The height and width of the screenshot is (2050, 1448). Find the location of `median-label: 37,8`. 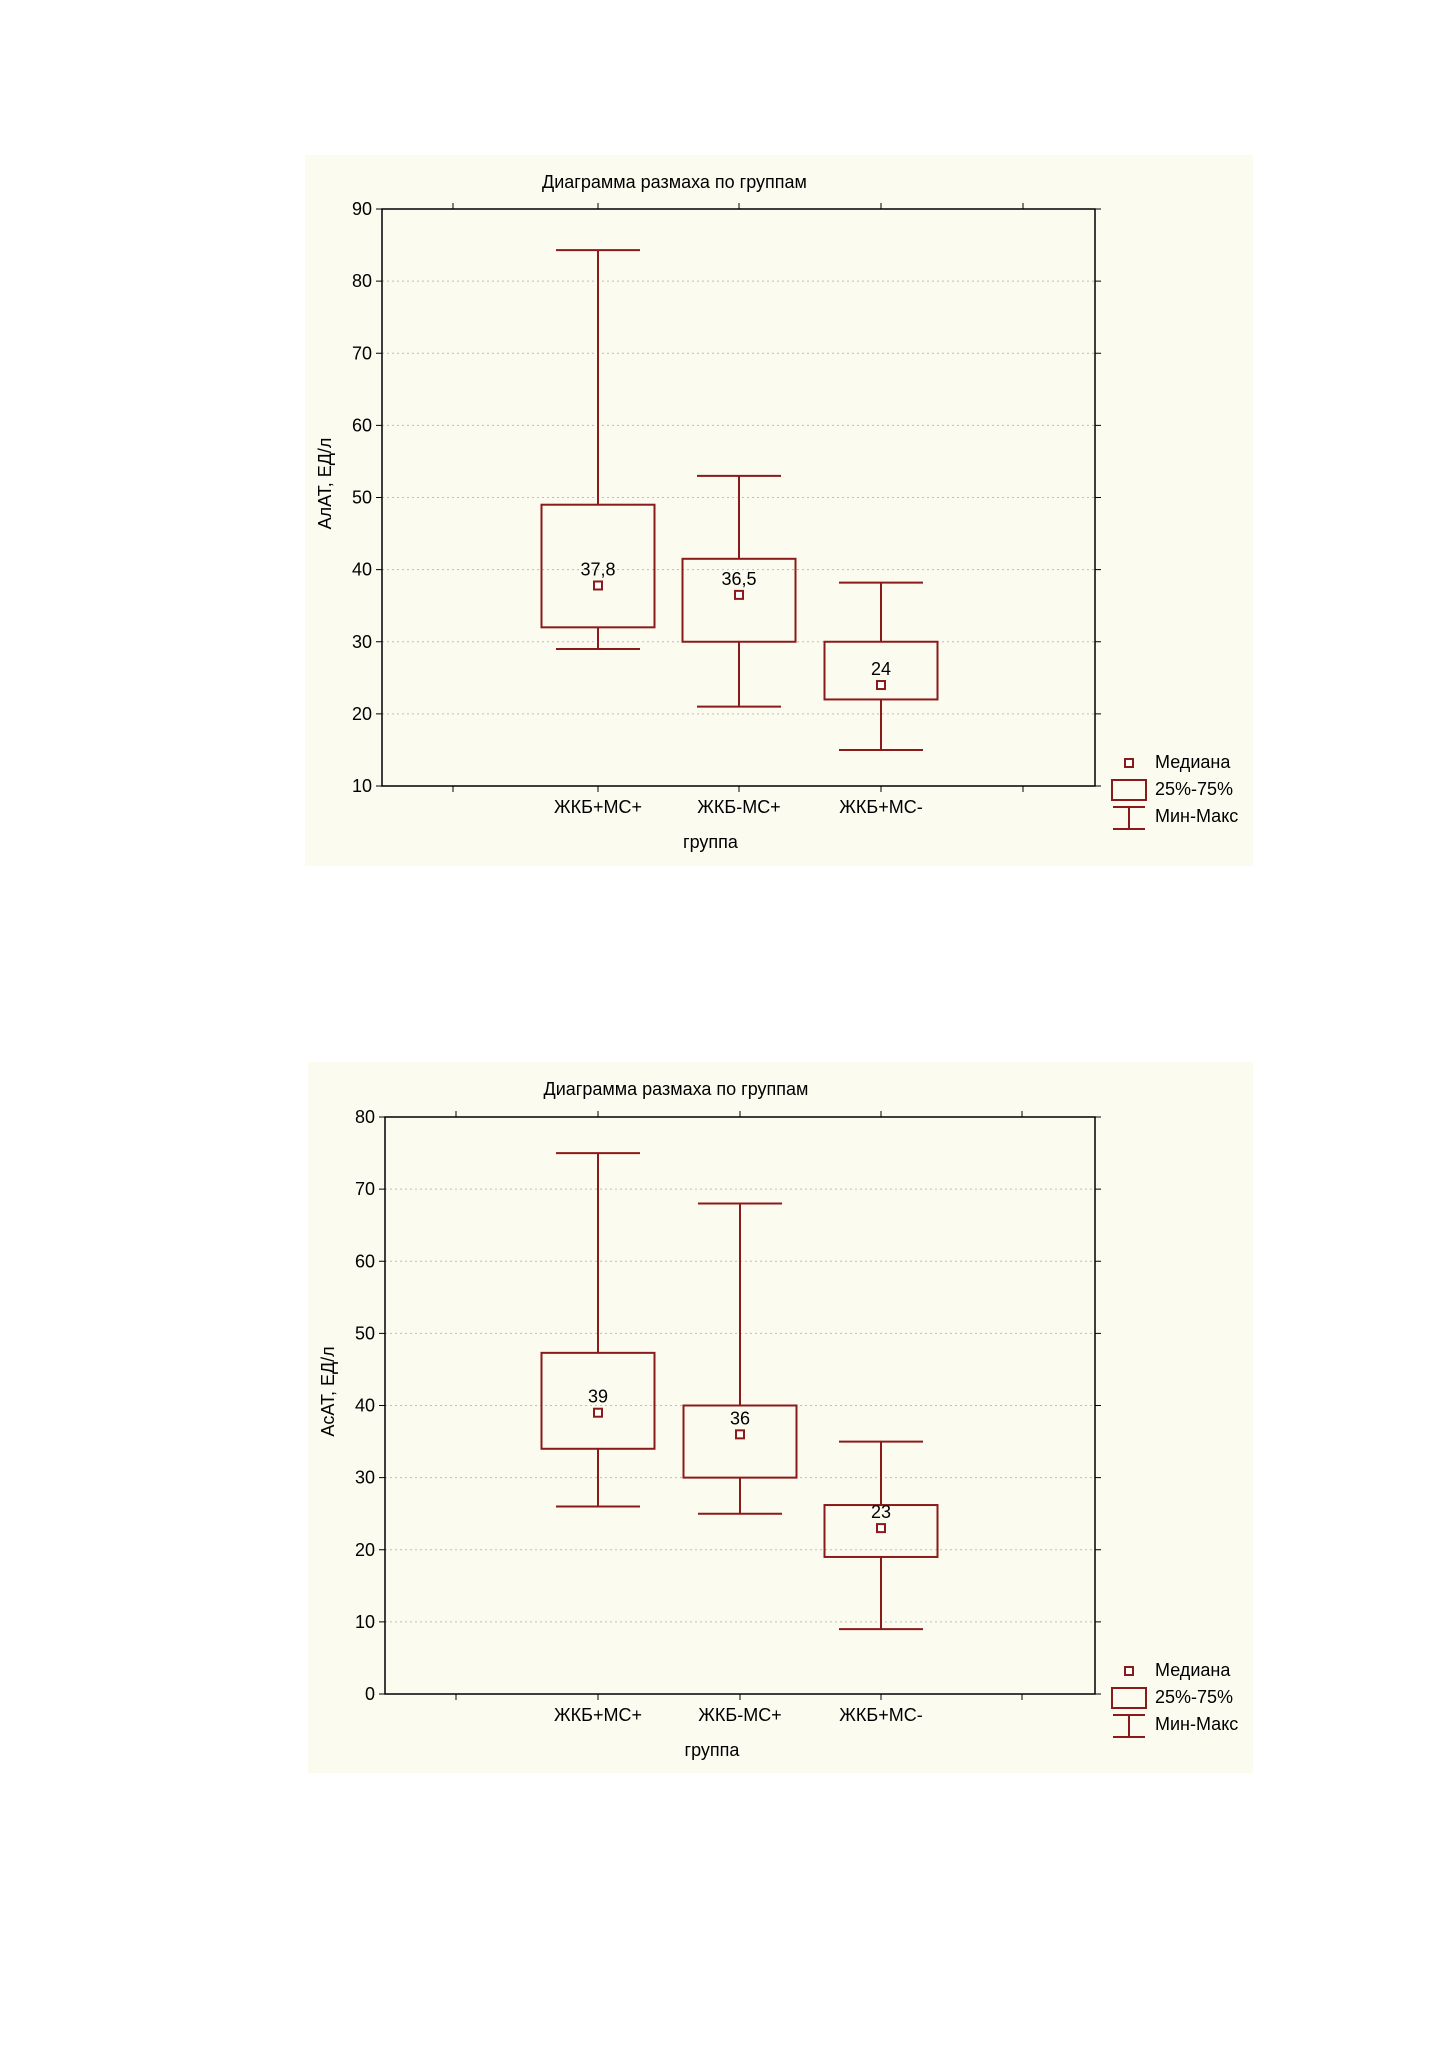

median-label: 37,8 is located at coordinates (597, 569).